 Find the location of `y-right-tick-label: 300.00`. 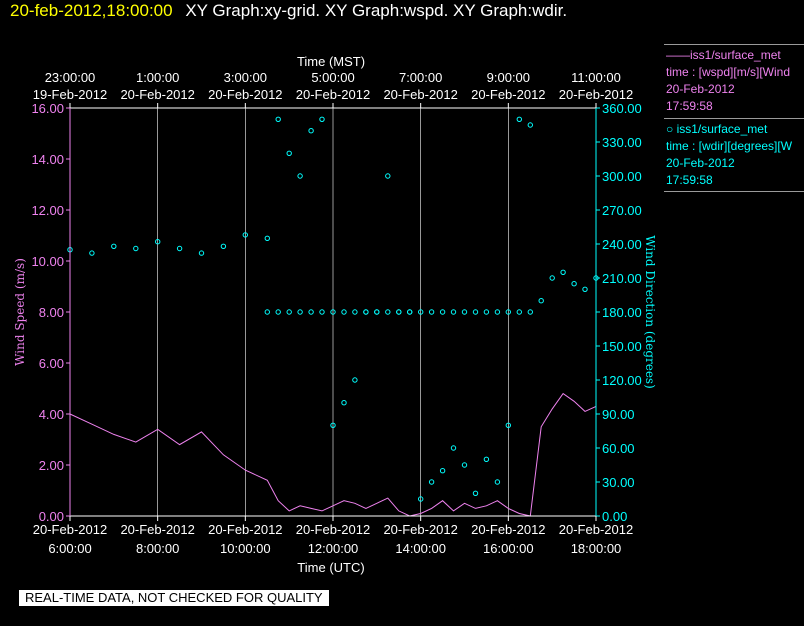

y-right-tick-label: 300.00 is located at coordinates (622, 176).